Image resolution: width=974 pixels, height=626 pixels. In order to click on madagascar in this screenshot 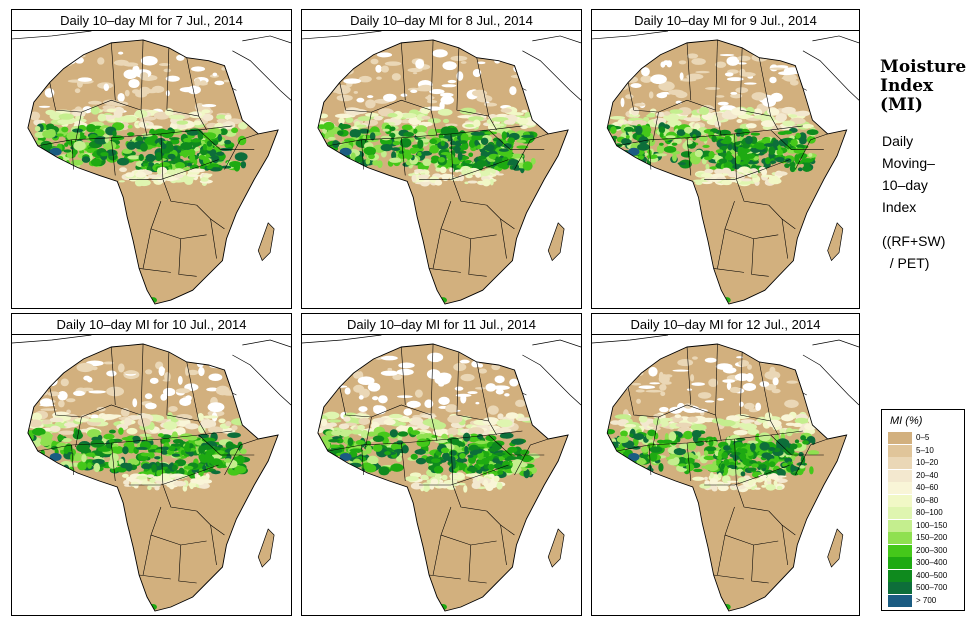, I will do `click(556, 548)`.